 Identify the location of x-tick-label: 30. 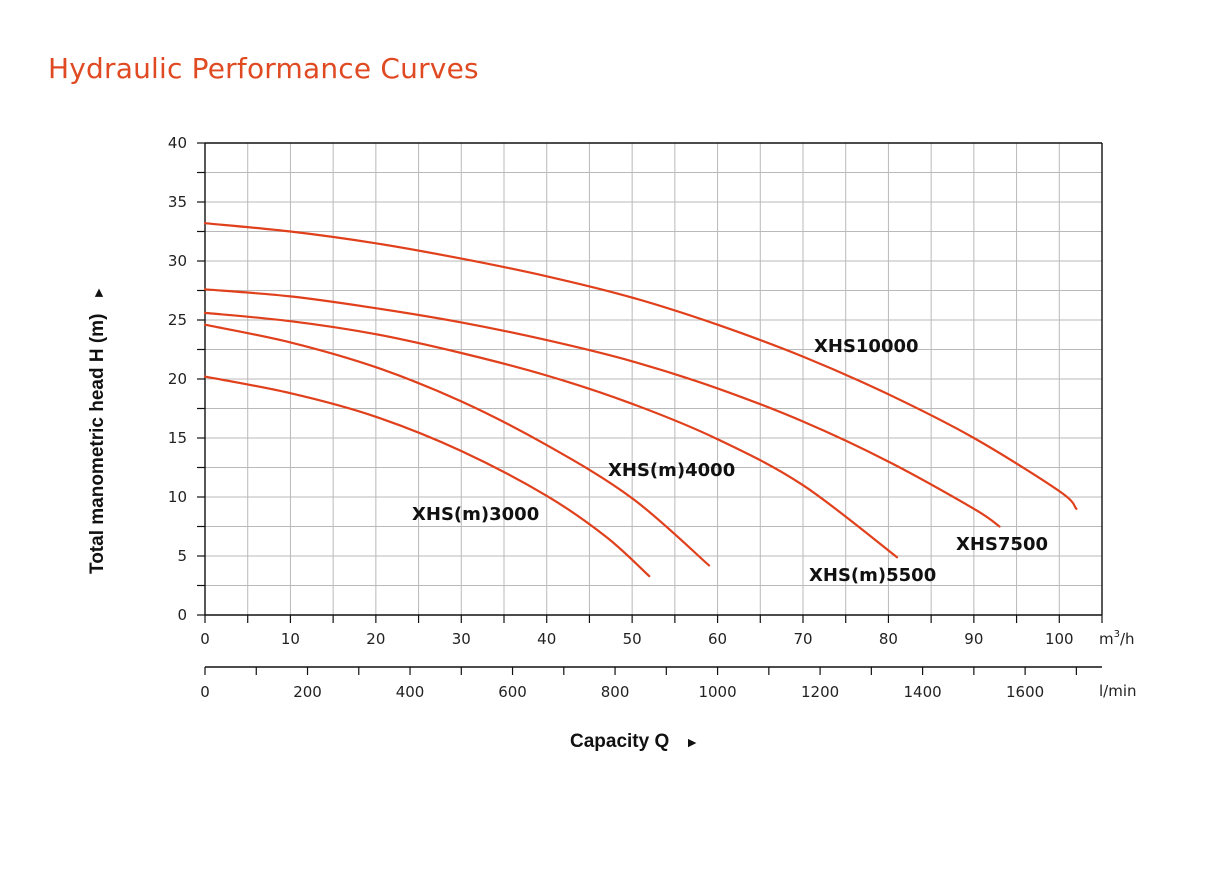
(461, 639).